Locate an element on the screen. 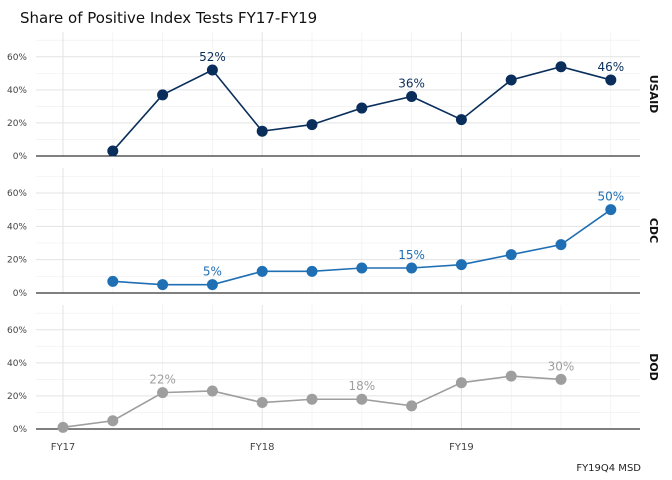  data-label-dod: 18% is located at coordinates (361, 386).